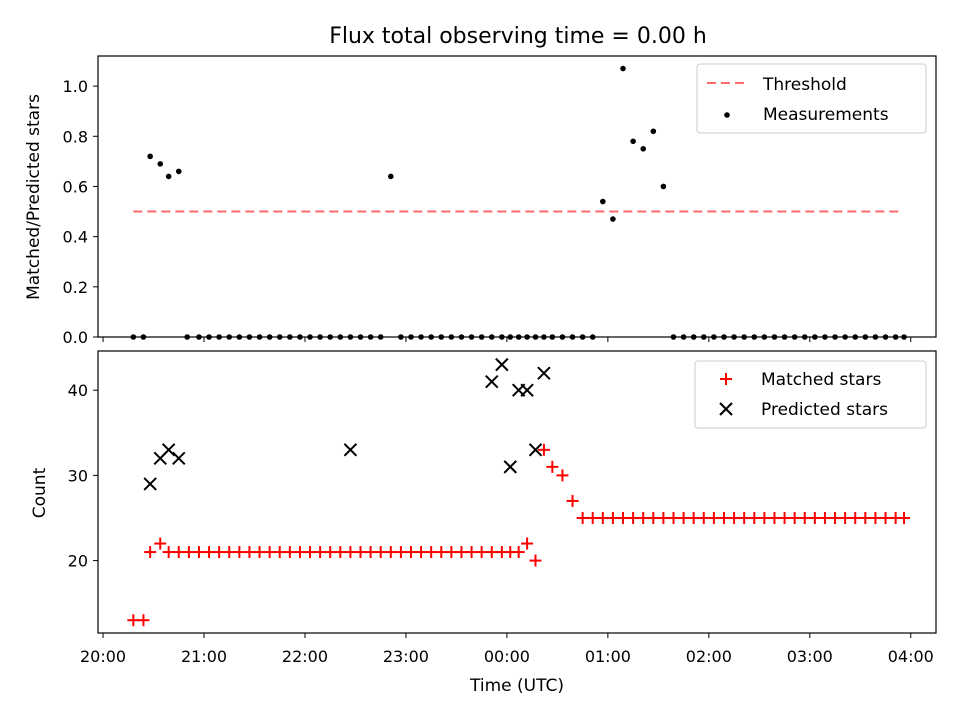 The height and width of the screenshot is (720, 960). I want to click on legend-predicted-swatch, so click(726, 409).